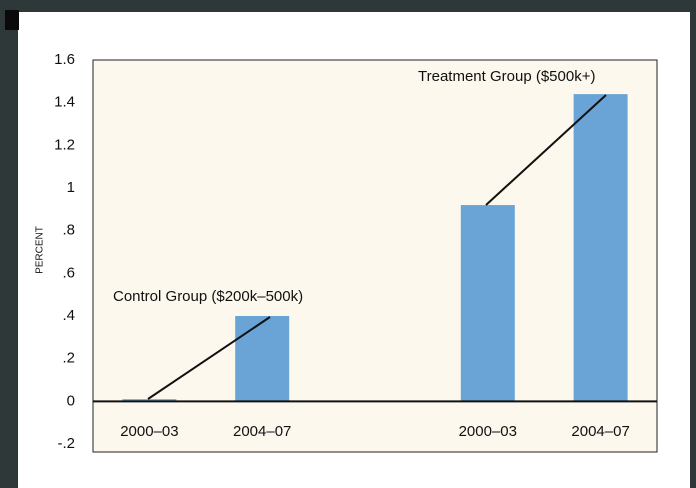 This screenshot has height=488, width=696. I want to click on corner-mark, so click(12, 20).